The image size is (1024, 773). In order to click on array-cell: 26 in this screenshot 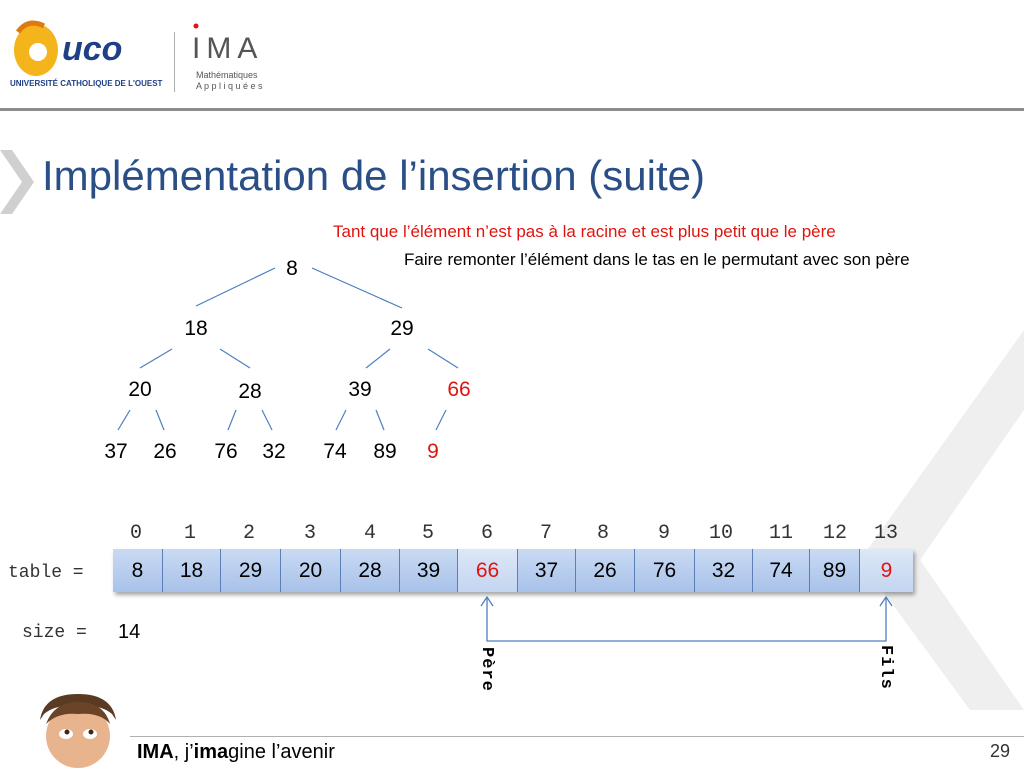, I will do `click(605, 570)`.